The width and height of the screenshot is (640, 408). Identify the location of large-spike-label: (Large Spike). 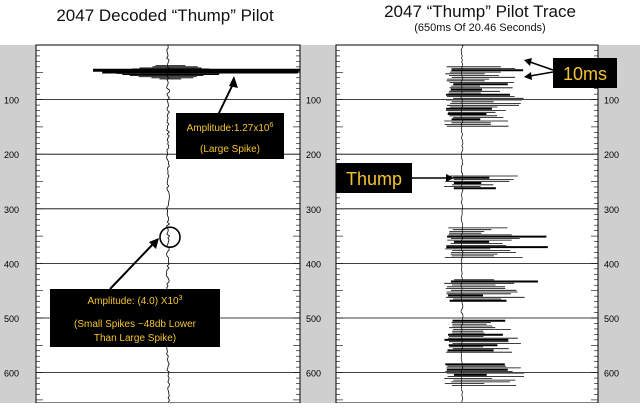
(230, 149).